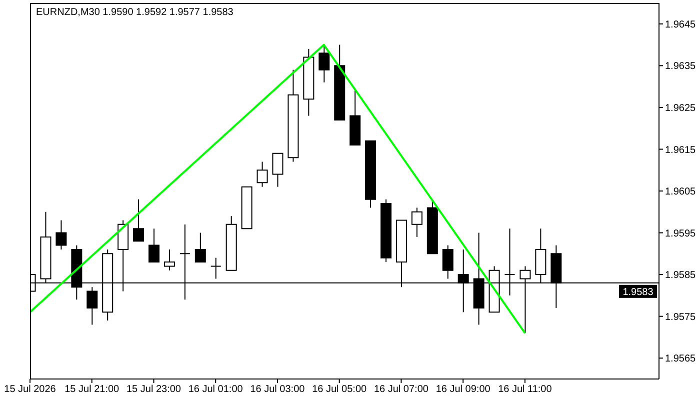 Image resolution: width=700 pixels, height=400 pixels. What do you see at coordinates (216, 390) in the screenshot?
I see `x-tick-label: 16 Jul 01:00` at bounding box center [216, 390].